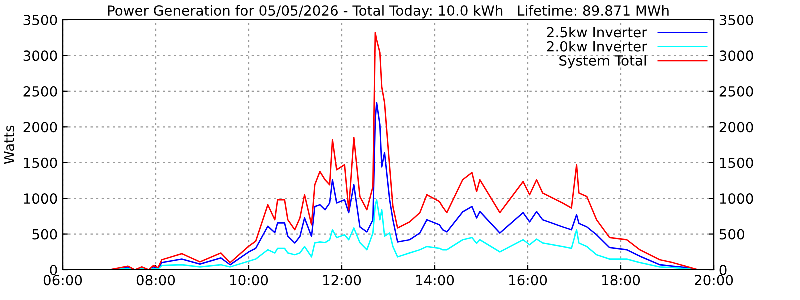 The height and width of the screenshot is (300, 800). I want to click on y2-tick-label: 500, so click(732, 234).